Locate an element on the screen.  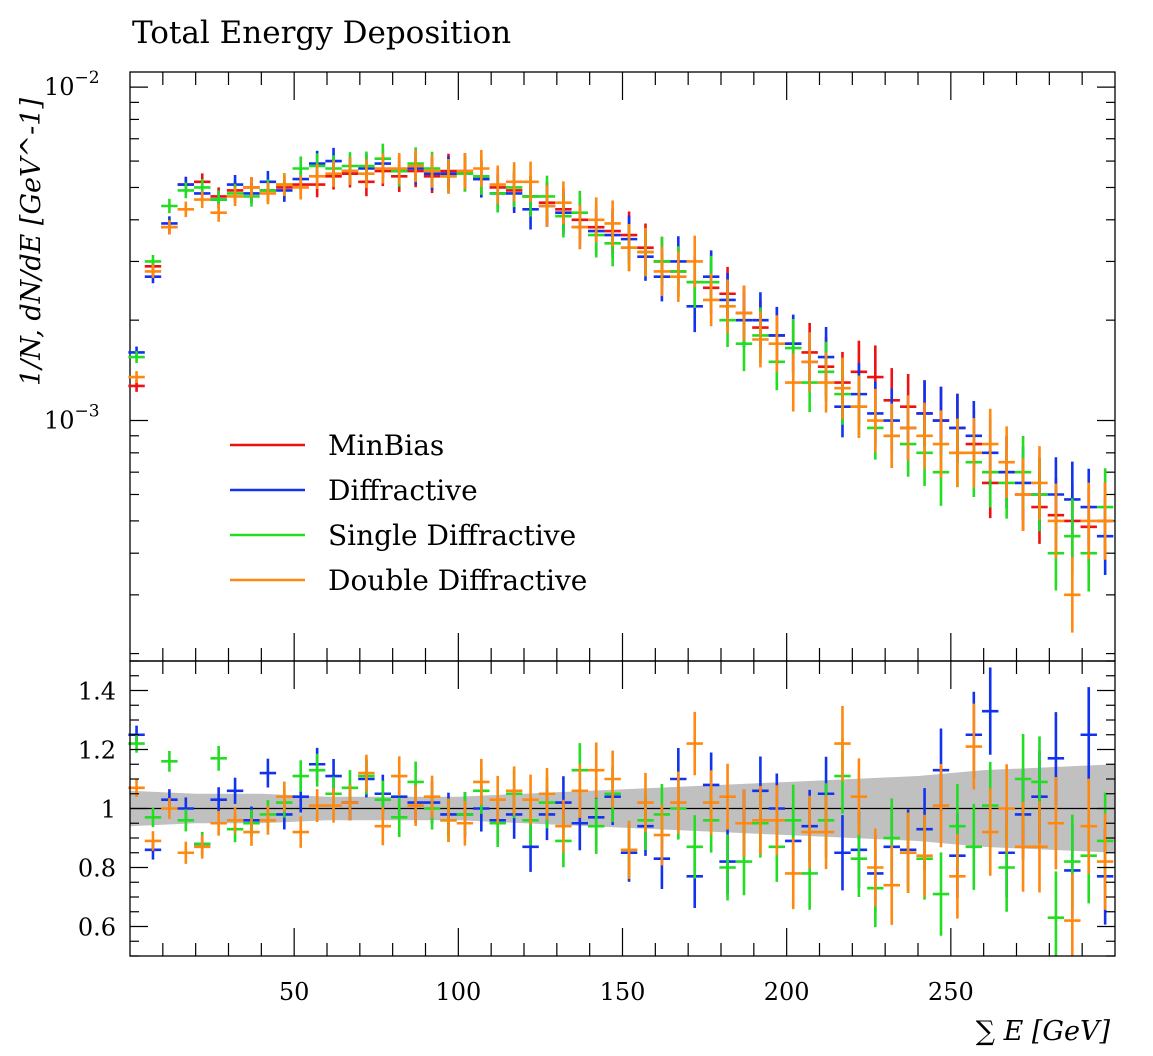
ratio-y-tick-label: 0.6 is located at coordinates (97, 928).